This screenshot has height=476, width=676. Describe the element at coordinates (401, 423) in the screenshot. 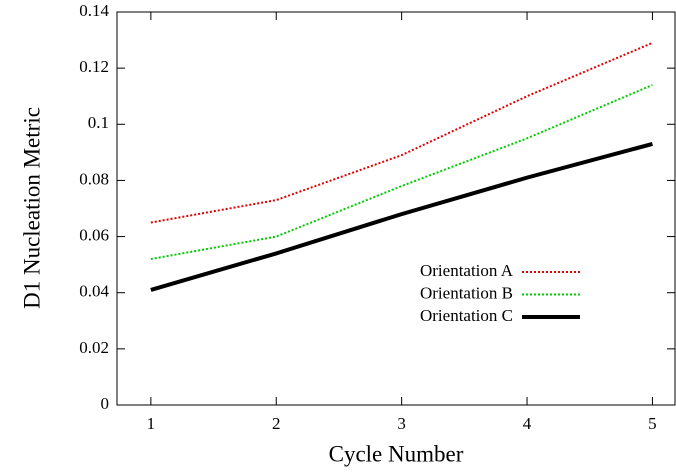

I see `x-tick-label: 3` at that location.